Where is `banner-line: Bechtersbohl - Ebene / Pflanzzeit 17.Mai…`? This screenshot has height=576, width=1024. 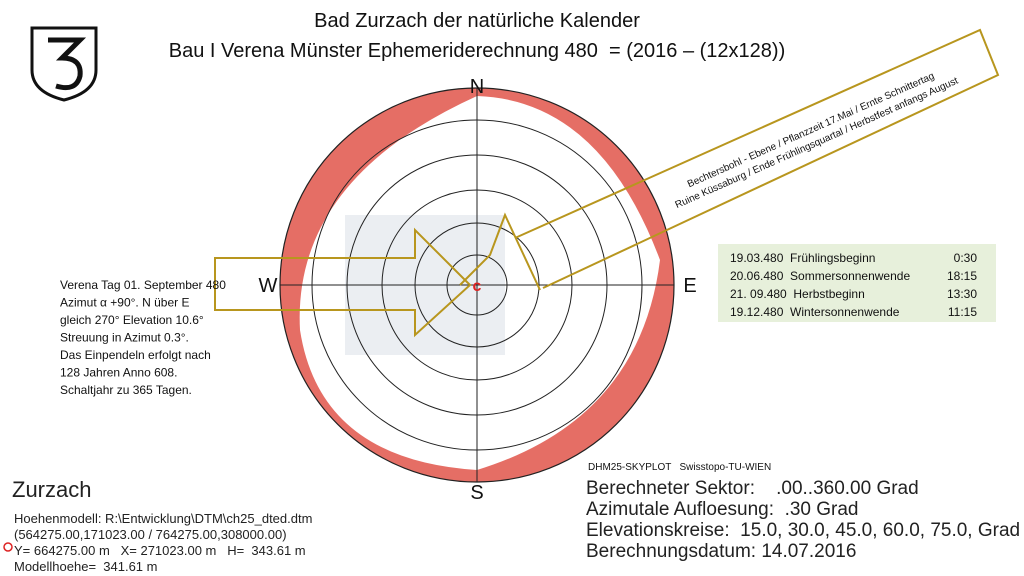 banner-line: Bechtersbohl - Ebene / Pflanzzeit 17.Mai… is located at coordinates (811, 130).